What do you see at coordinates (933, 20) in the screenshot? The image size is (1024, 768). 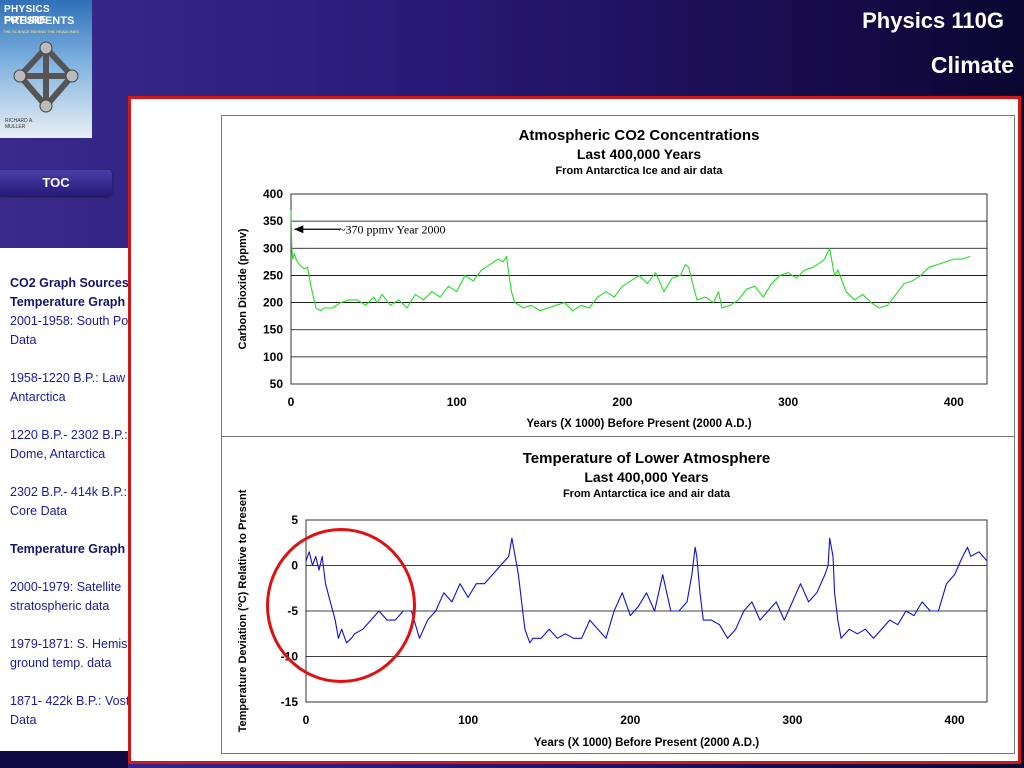 I see `course-title: Physics 110G` at bounding box center [933, 20].